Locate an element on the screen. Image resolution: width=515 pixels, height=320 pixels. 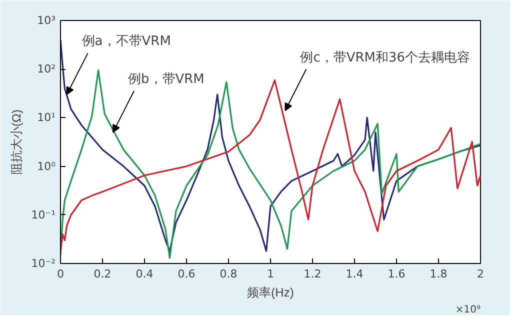
x-tick-label: 1.6 is located at coordinates (397, 274).